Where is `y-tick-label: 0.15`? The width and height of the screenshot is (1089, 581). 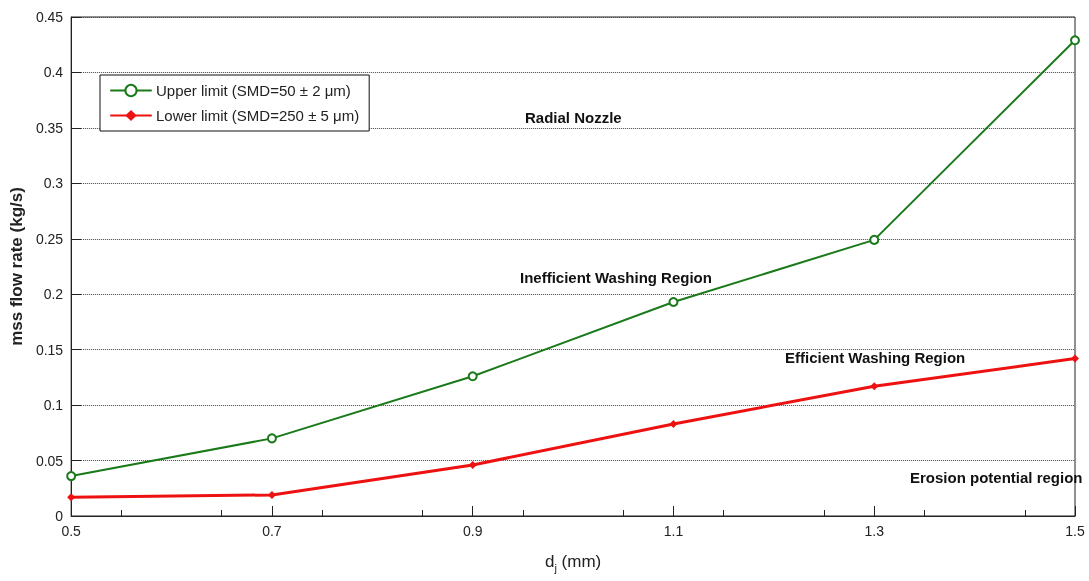
y-tick-label: 0.15 is located at coordinates (49, 349).